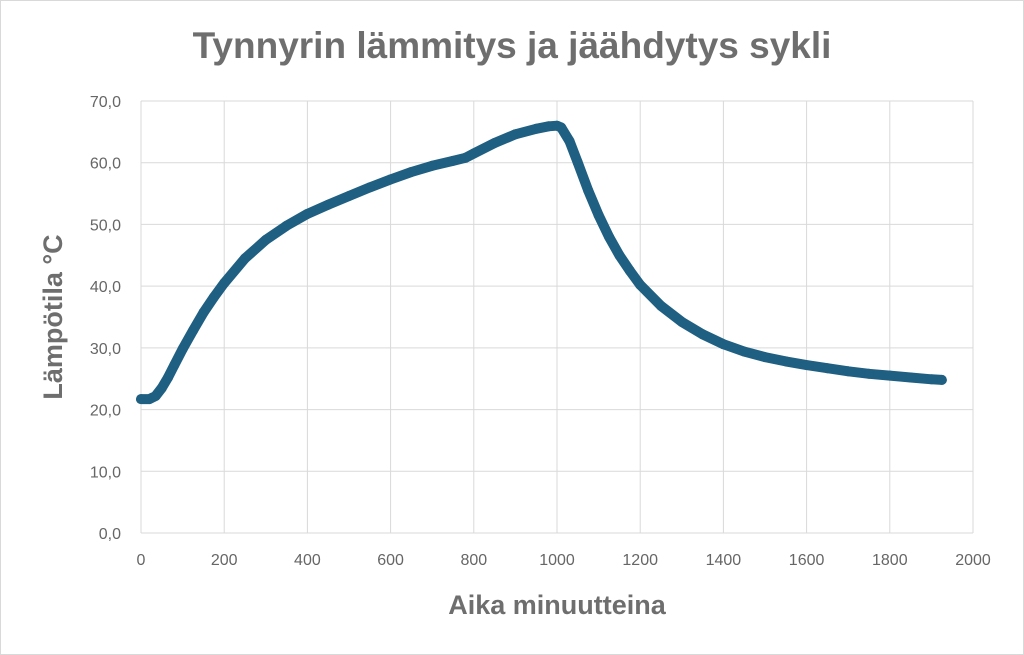  I want to click on y-tick-label: 30,0, so click(105, 349).